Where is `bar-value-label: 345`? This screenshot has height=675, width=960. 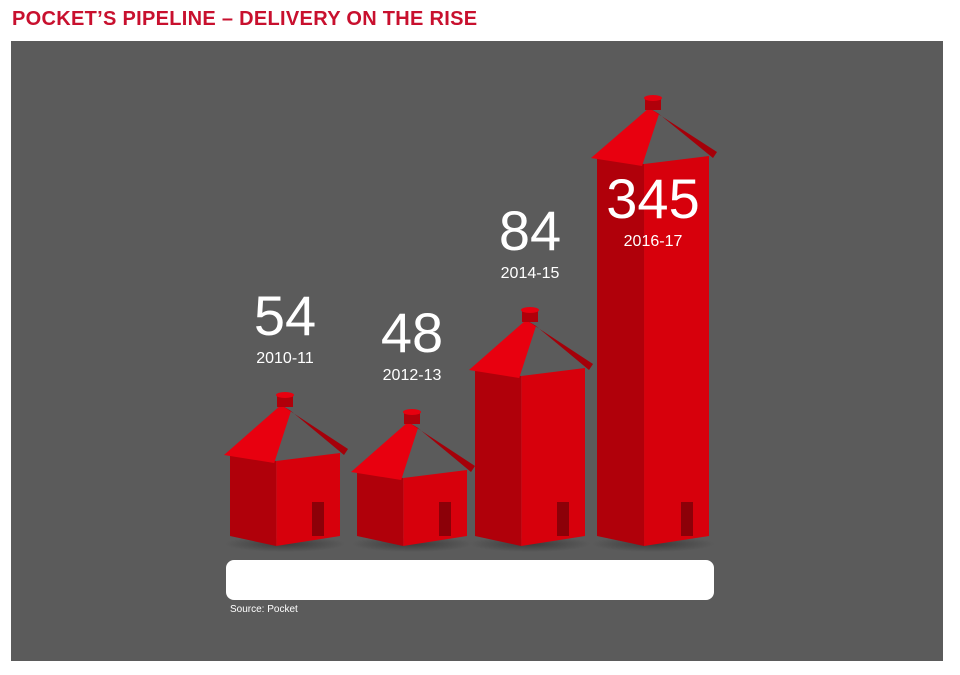
bar-value-label: 345 is located at coordinates (652, 198).